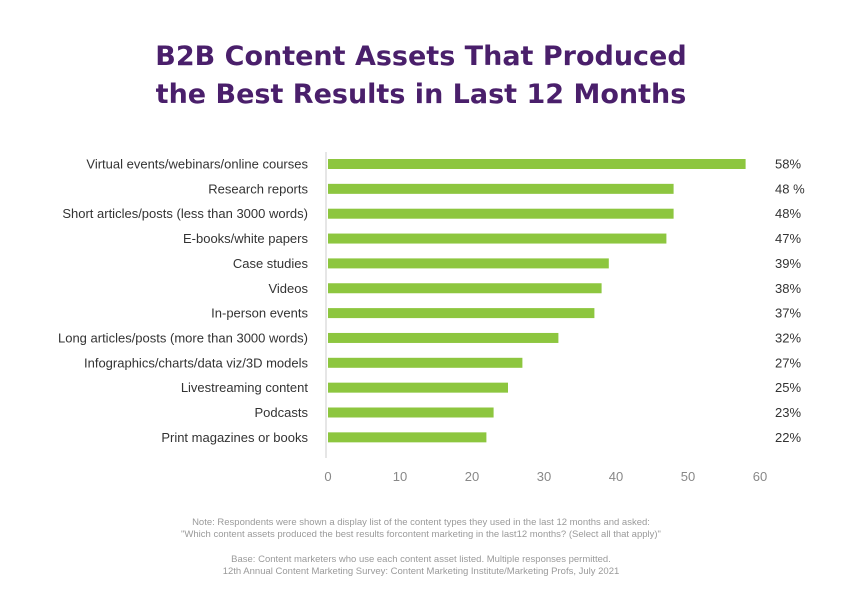 The height and width of the screenshot is (595, 842). What do you see at coordinates (788, 313) in the screenshot?
I see `value-label: 37%` at bounding box center [788, 313].